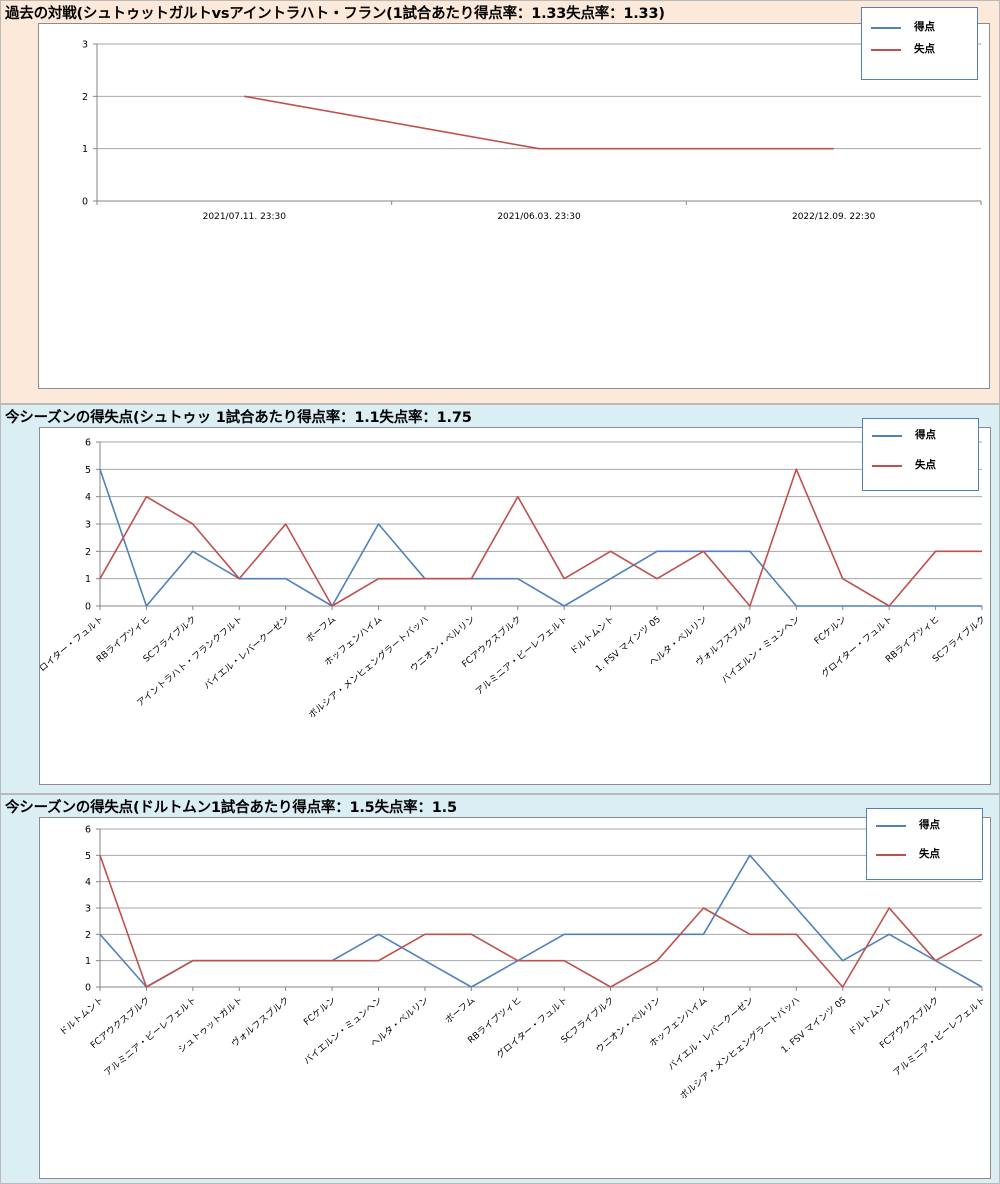  I want to click on x-tick-label: 2021/07.11. 23:30, so click(245, 217).